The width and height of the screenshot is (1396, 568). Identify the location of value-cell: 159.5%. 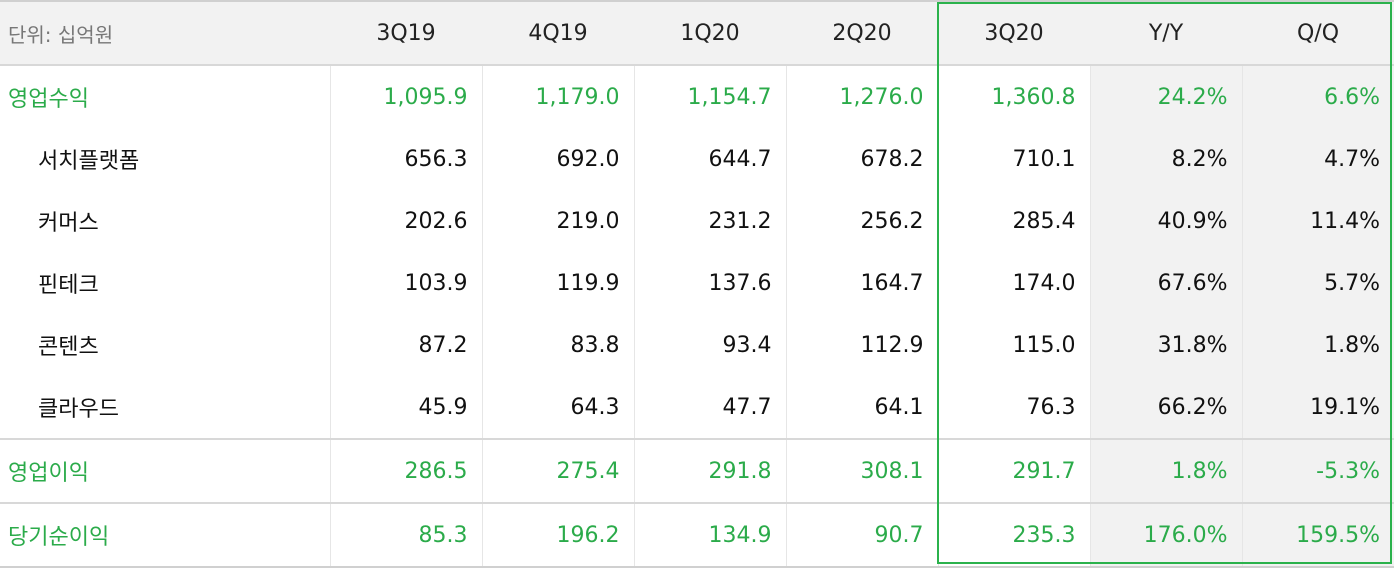
(1317, 534).